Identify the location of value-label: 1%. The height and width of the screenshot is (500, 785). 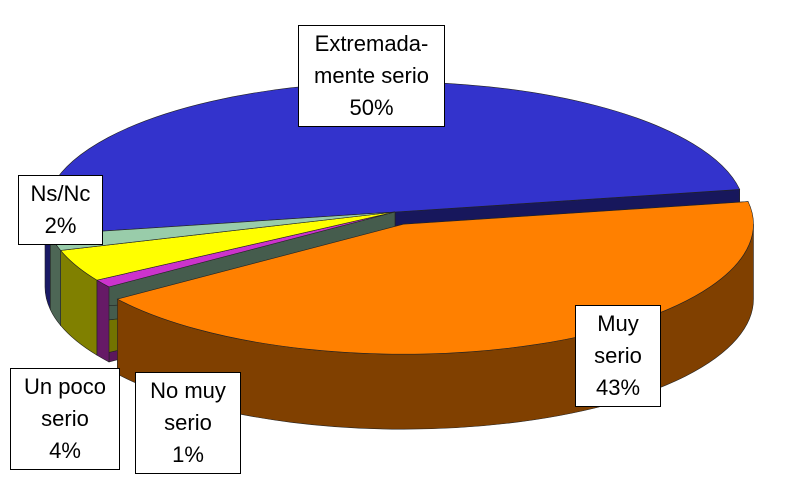
(188, 454).